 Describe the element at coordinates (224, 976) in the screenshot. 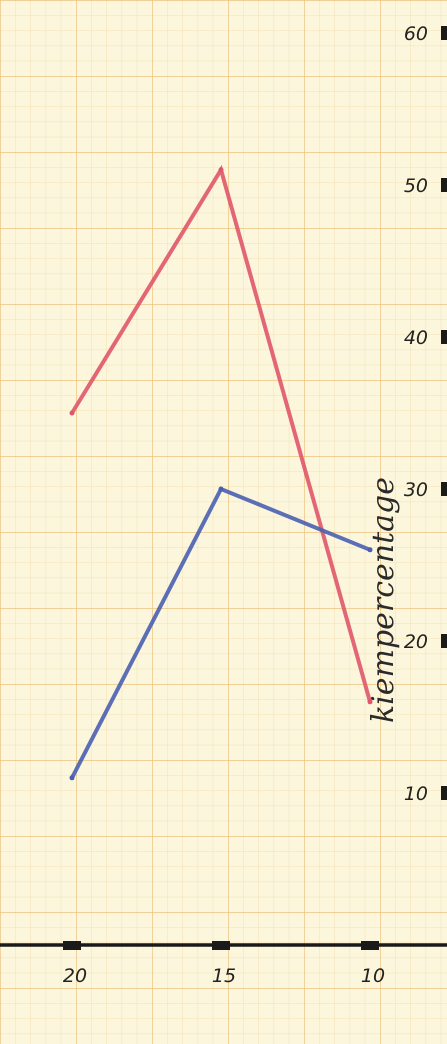

I see `x-tick-label-15: 15` at that location.